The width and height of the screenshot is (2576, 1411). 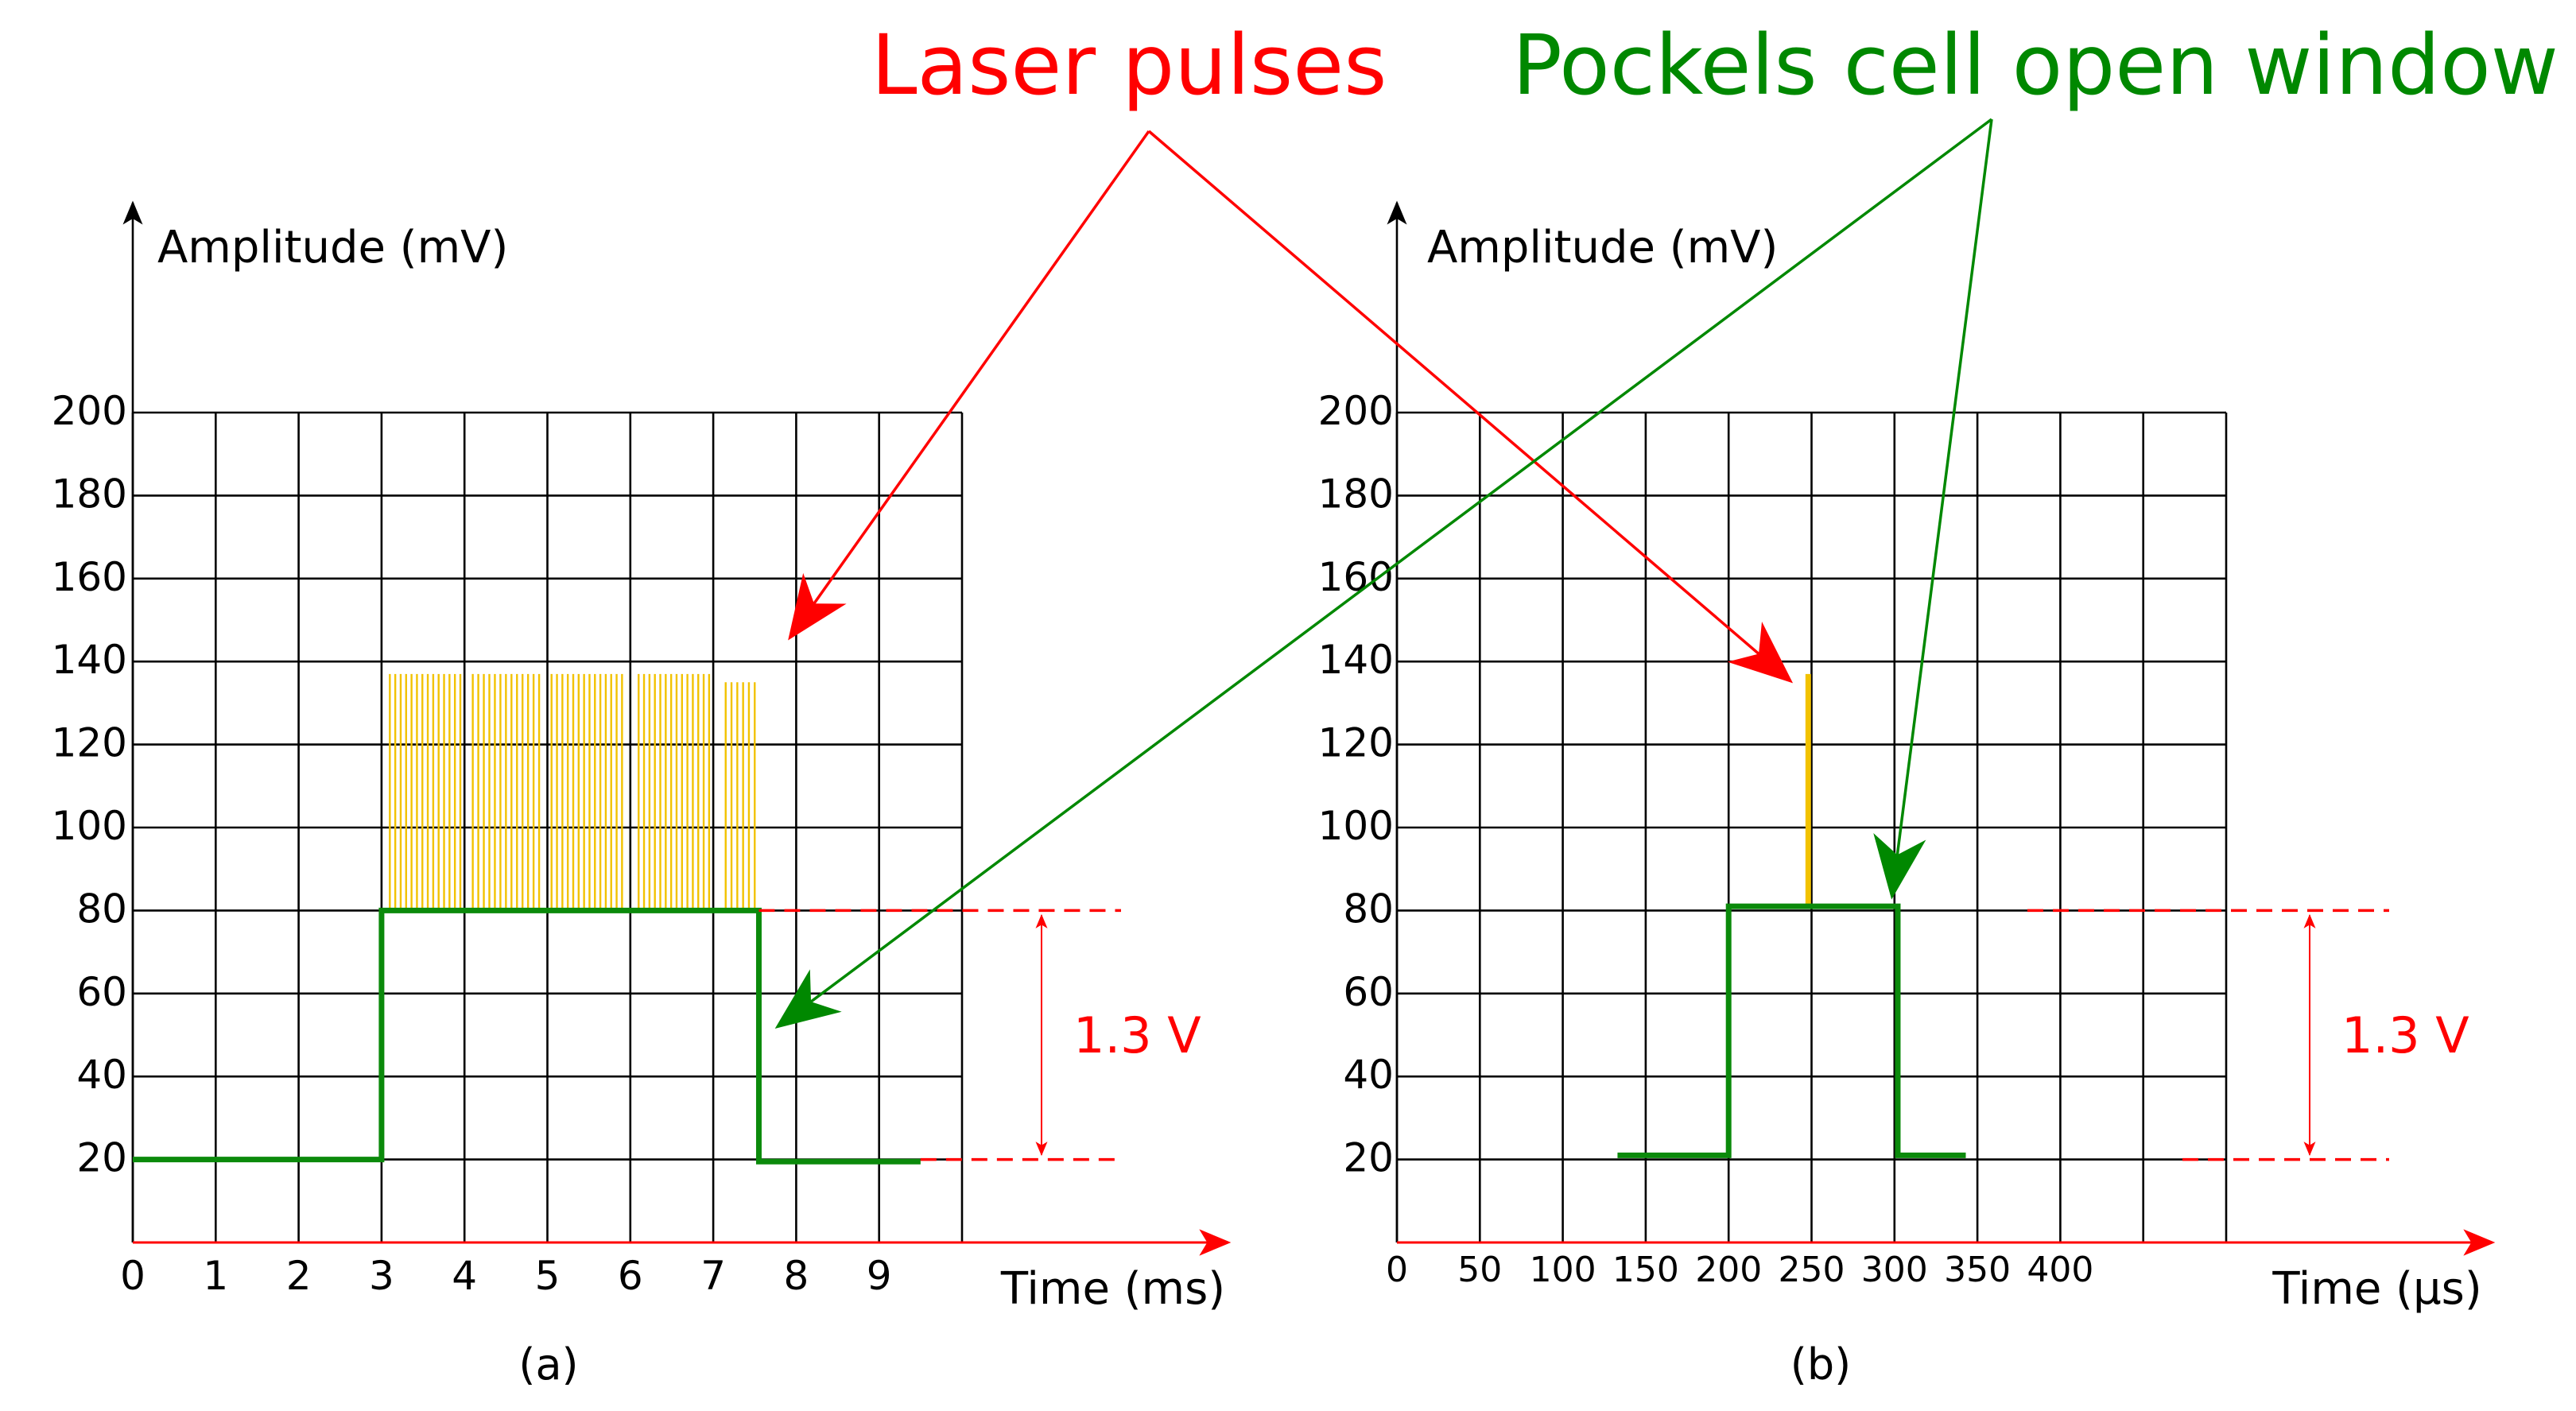 What do you see at coordinates (1978, 1270) in the screenshot?
I see `x-tick-label: 350` at bounding box center [1978, 1270].